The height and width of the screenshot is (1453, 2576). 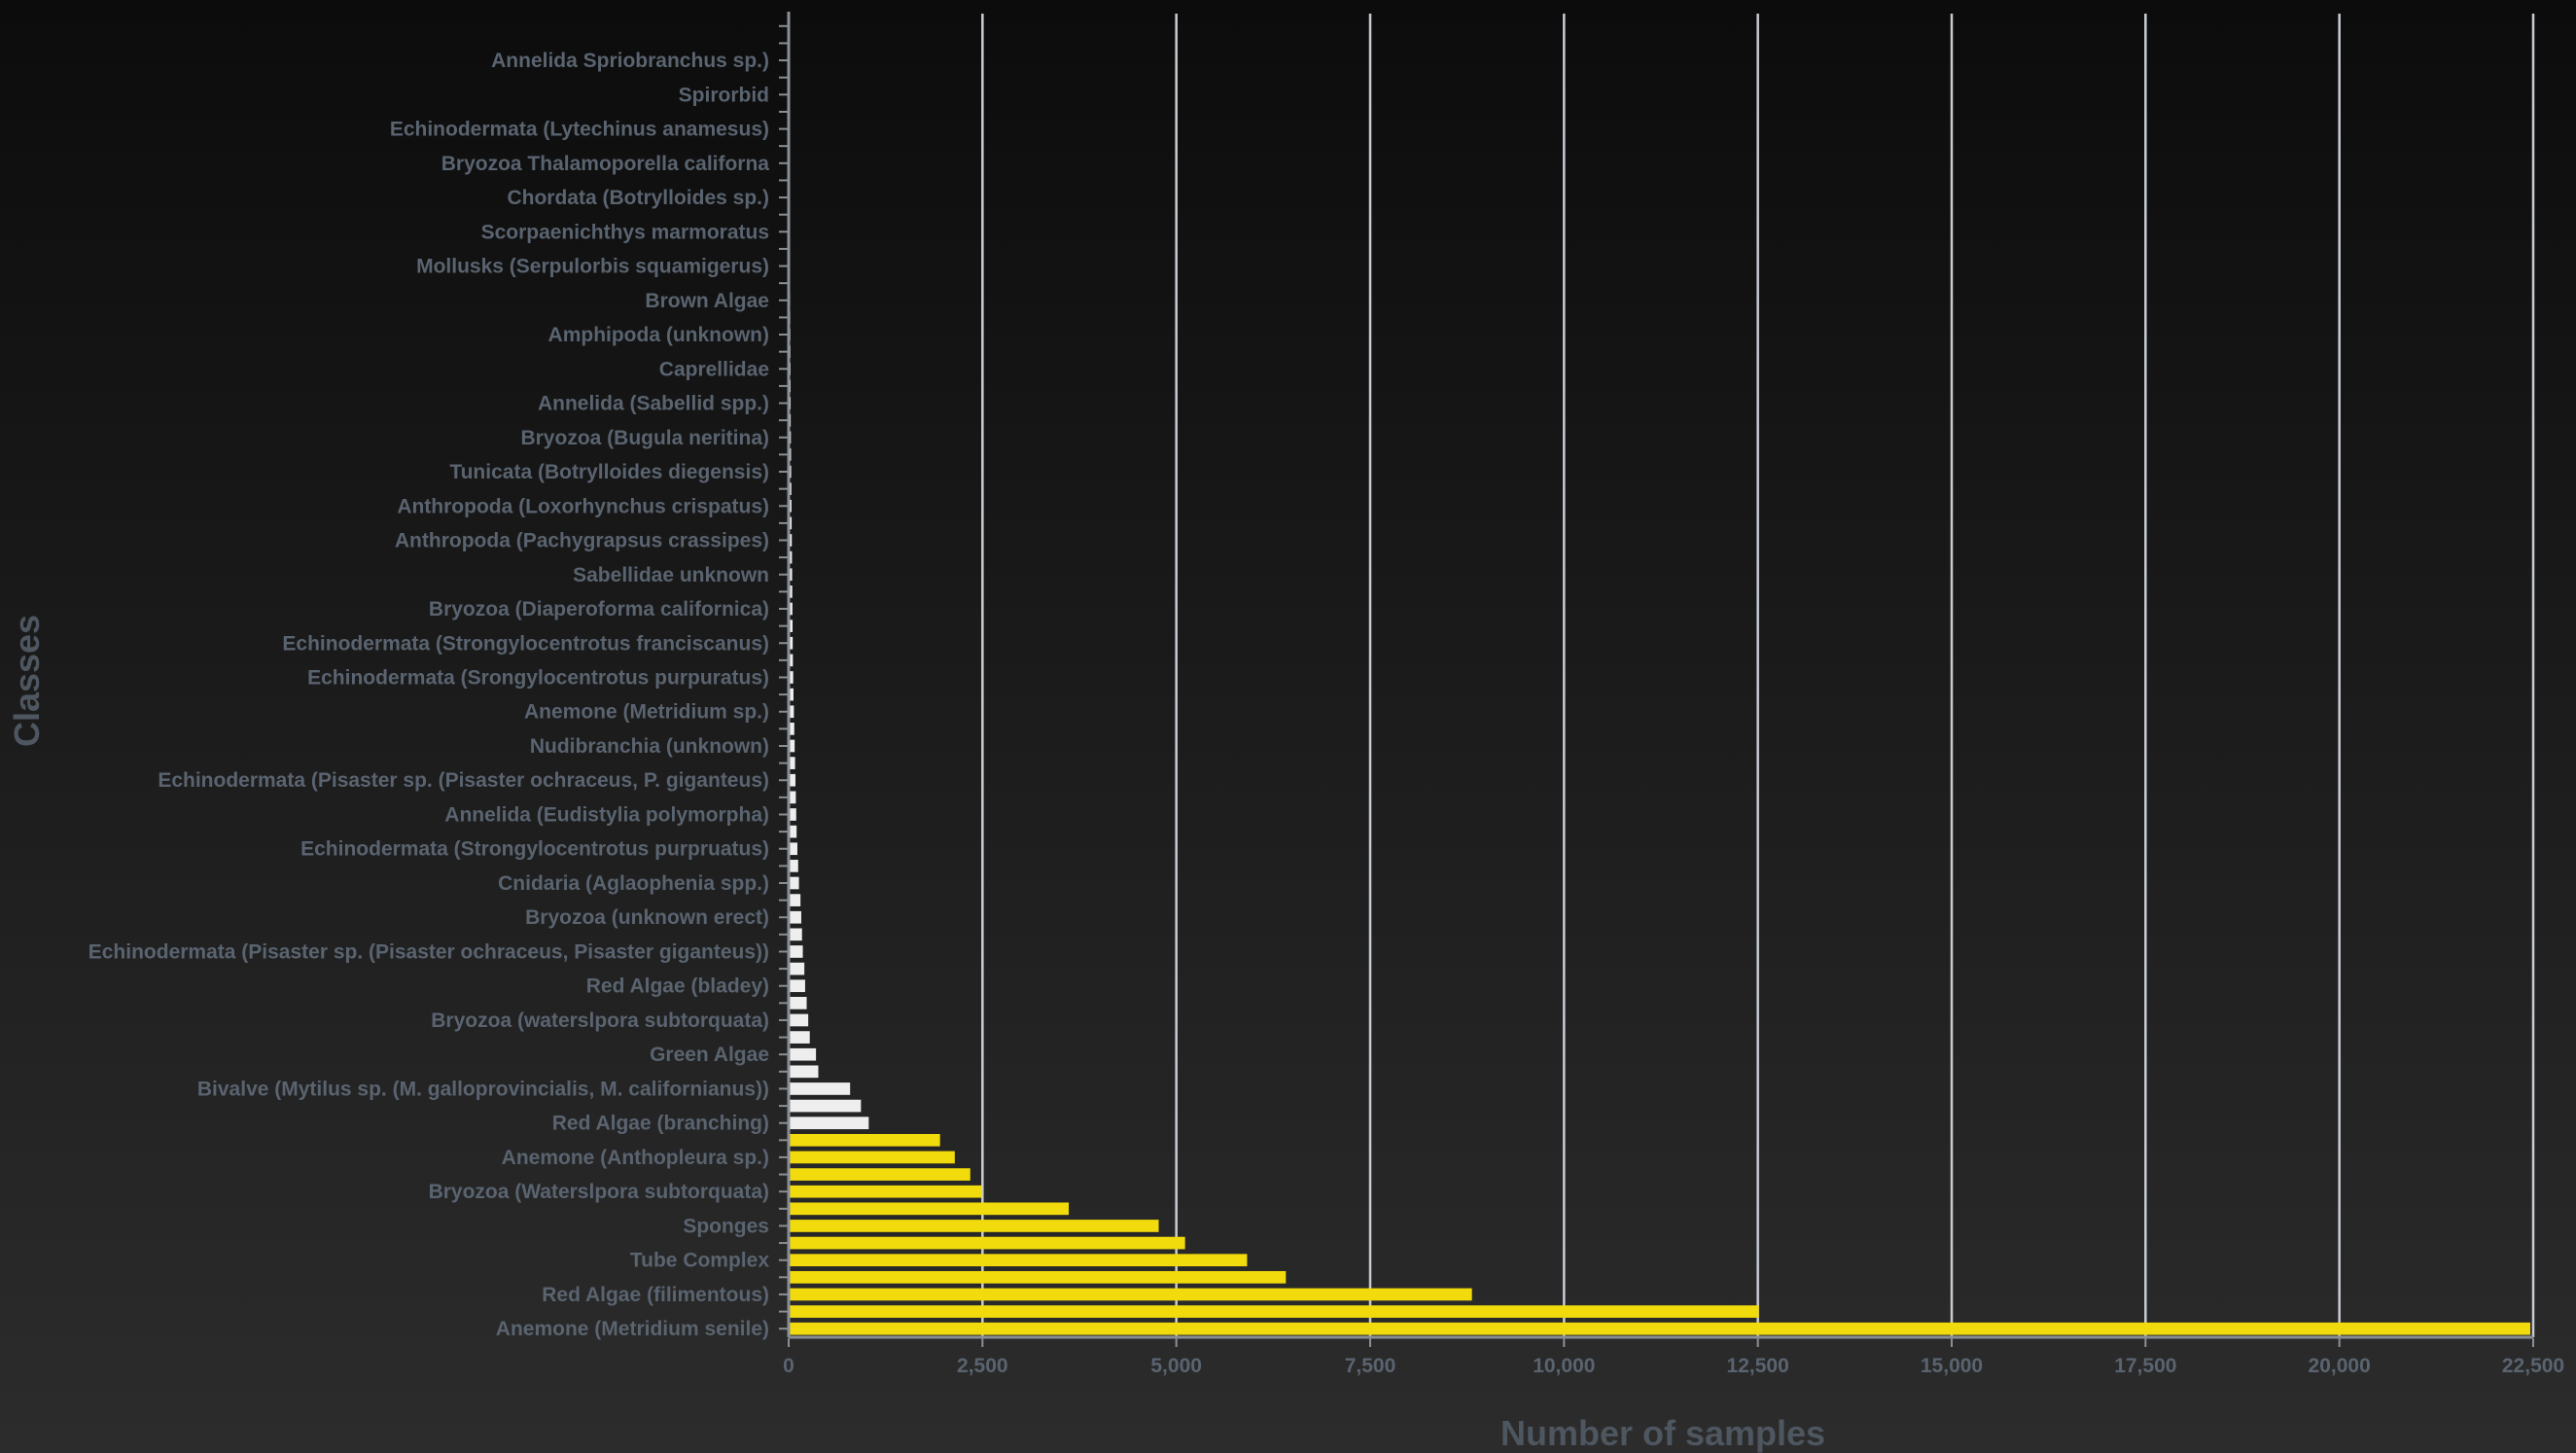 I want to click on y-tick-label: Red Algae (bladey), so click(x=678, y=986).